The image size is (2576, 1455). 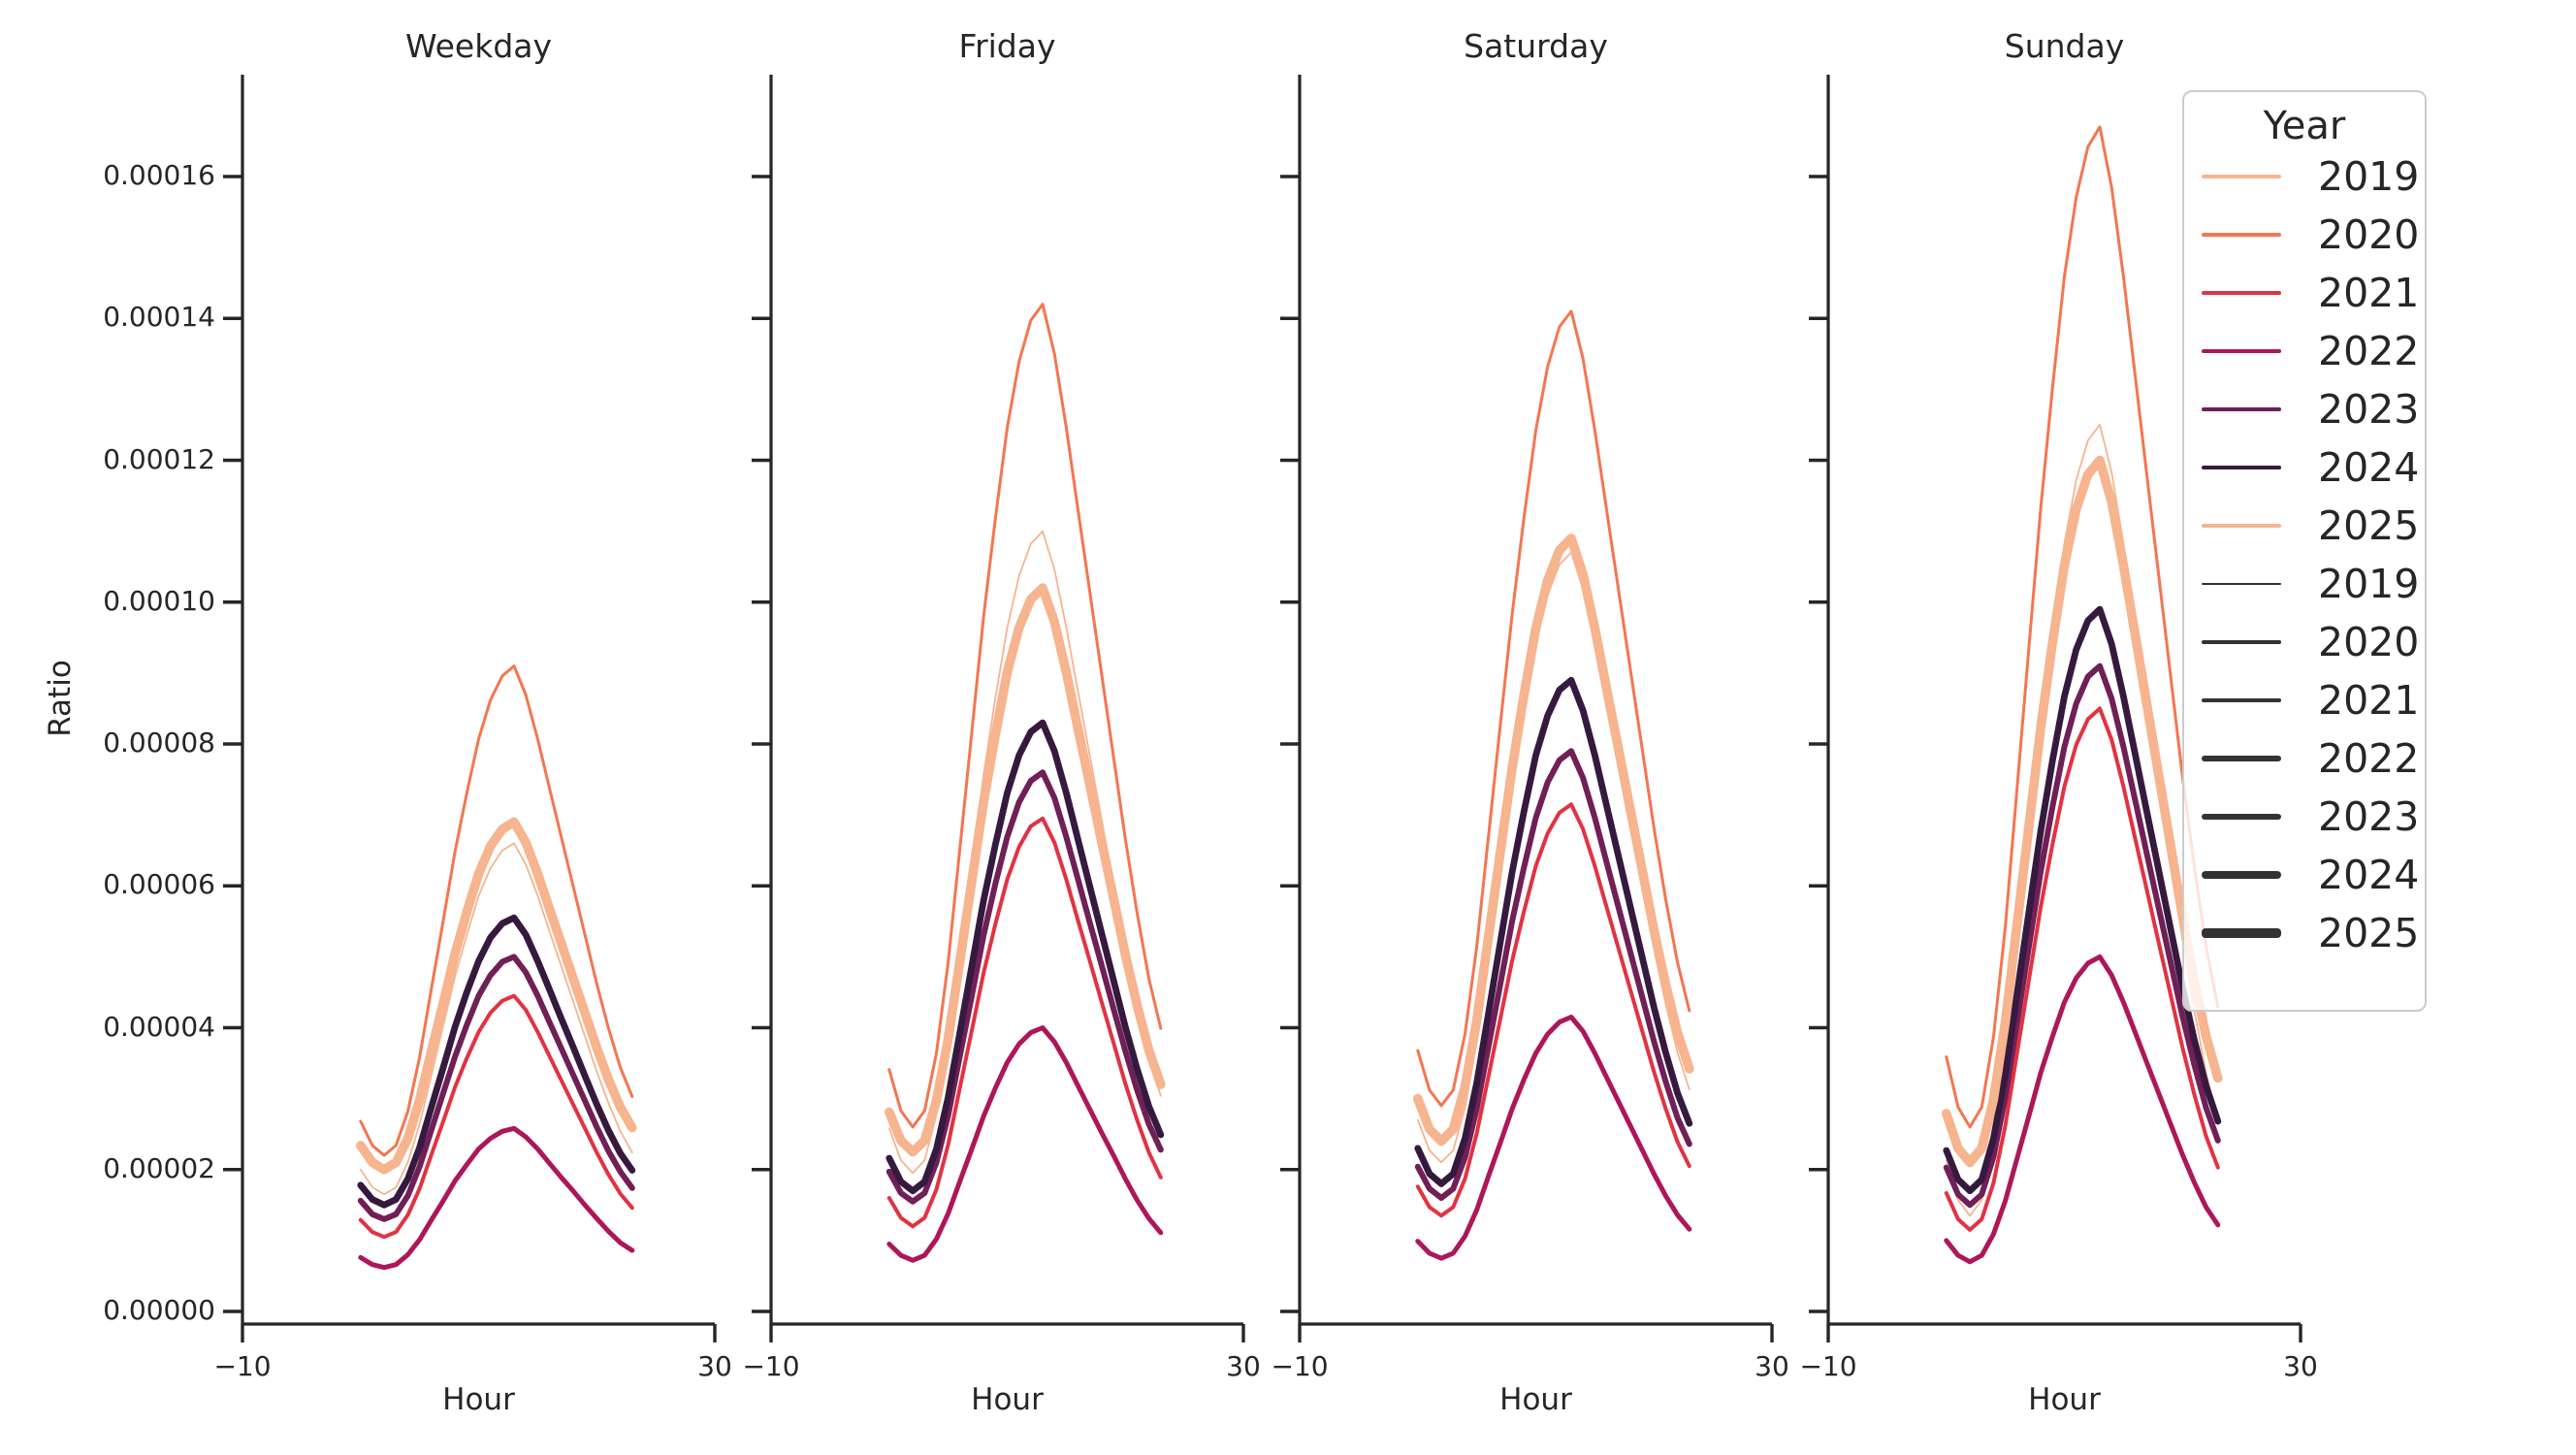 I want to click on line-series-weekday-2019, so click(x=496, y=1019).